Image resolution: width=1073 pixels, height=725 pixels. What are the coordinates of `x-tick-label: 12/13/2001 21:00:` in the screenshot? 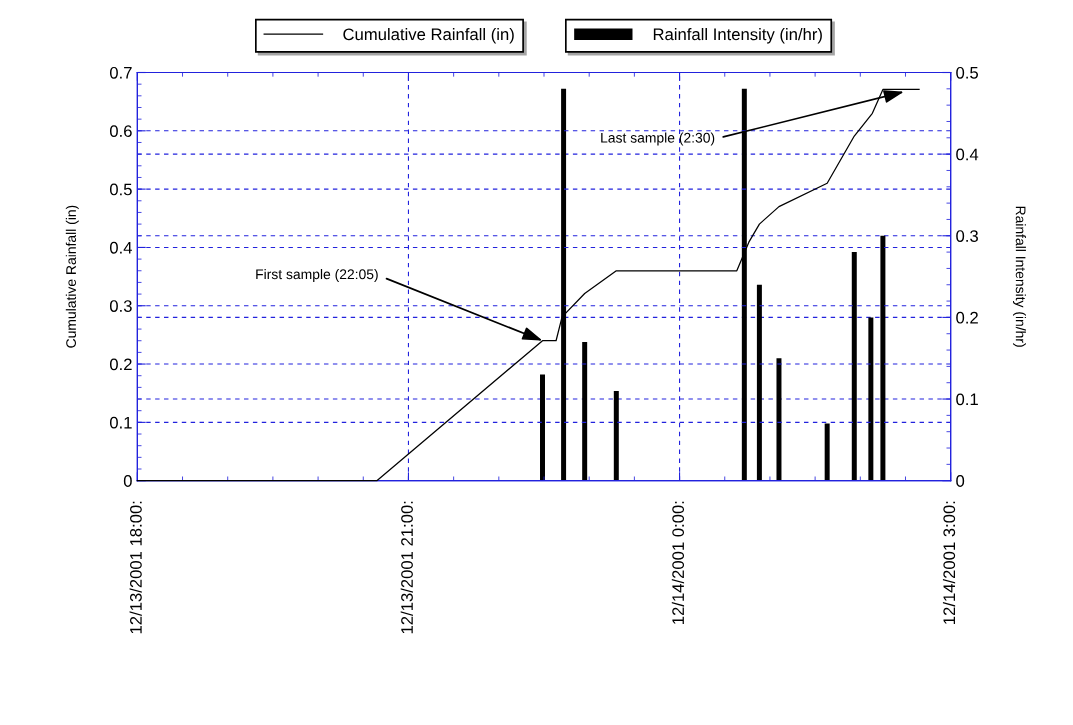 It's located at (406, 567).